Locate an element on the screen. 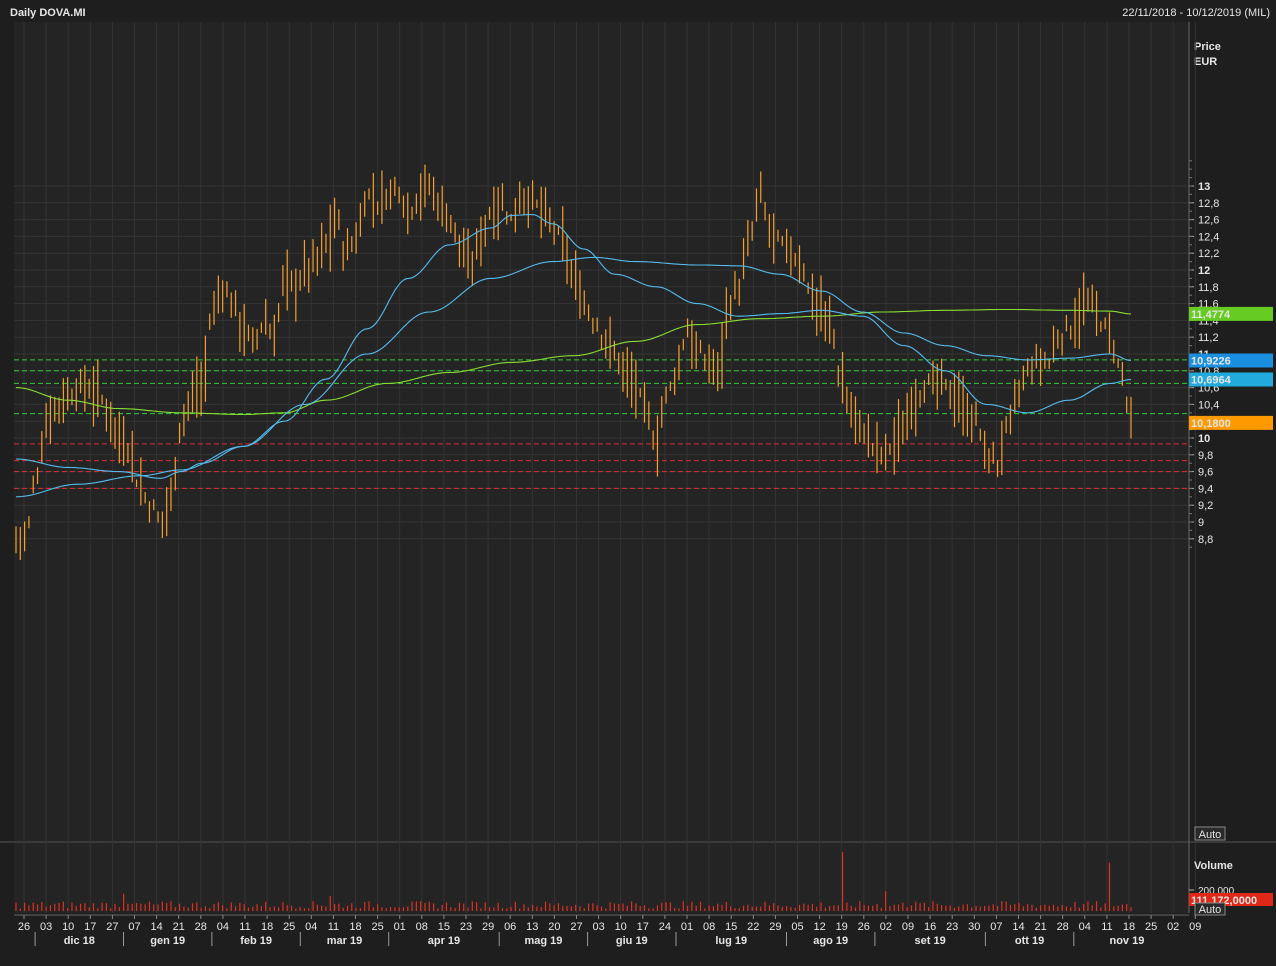 This screenshot has height=966, width=1276. y-tick-label: 12,8 is located at coordinates (1208, 204).